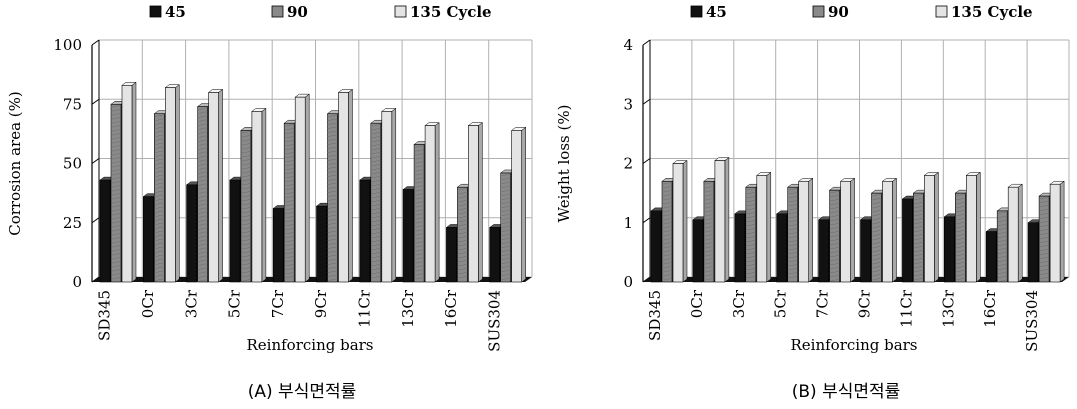 The image size is (1077, 409). Describe the element at coordinates (792, 234) in the screenshot. I see `chart-b-bar-90-5Cr` at that location.